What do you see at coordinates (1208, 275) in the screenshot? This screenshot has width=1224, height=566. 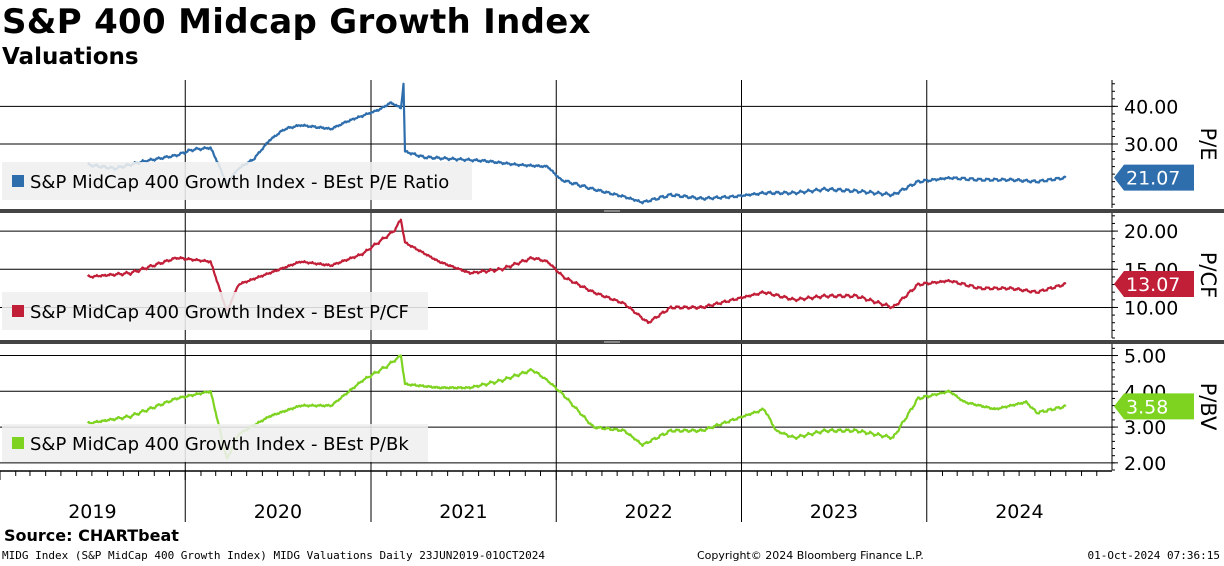 I see `axis-title: P/CF` at bounding box center [1208, 275].